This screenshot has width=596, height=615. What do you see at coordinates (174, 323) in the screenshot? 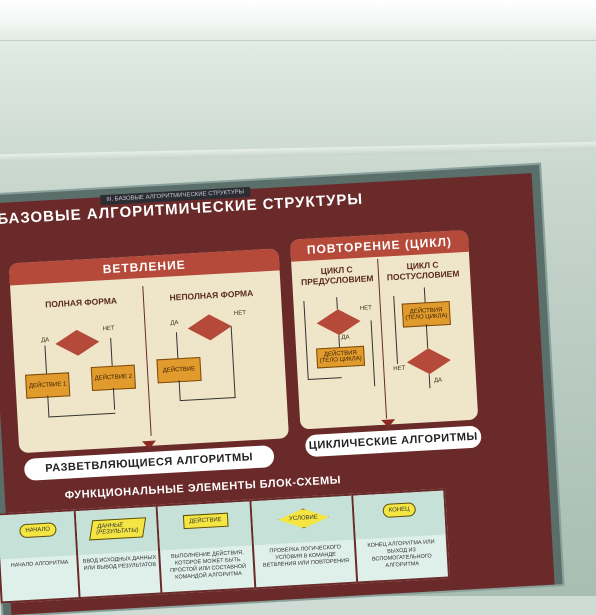
I see `yes-label-2: ДА` at bounding box center [174, 323].